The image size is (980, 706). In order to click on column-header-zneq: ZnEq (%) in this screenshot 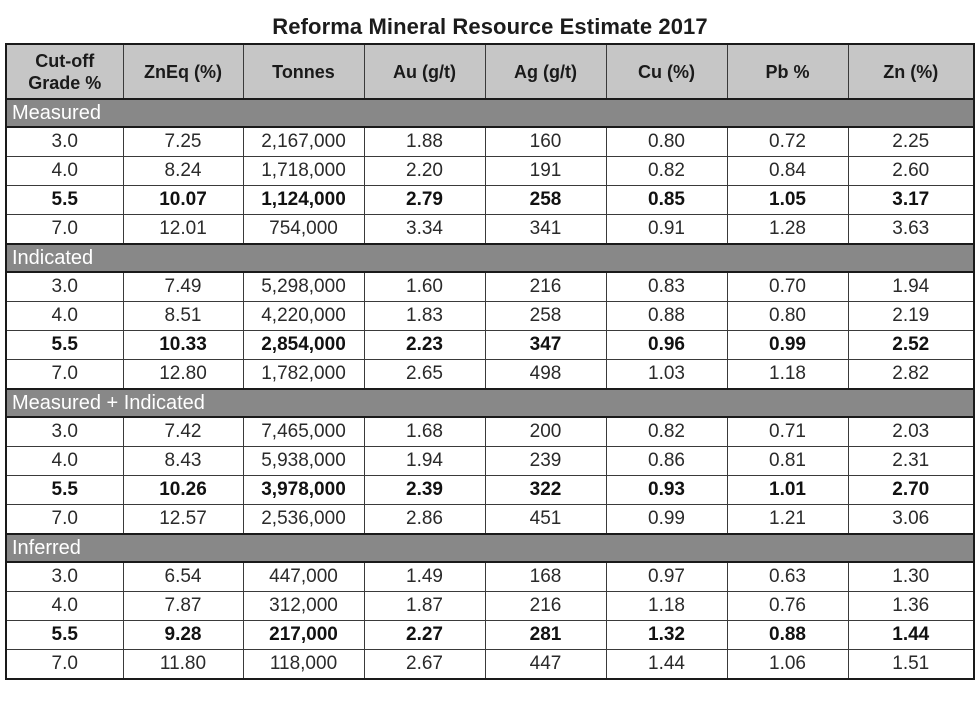, I will do `click(183, 71)`.